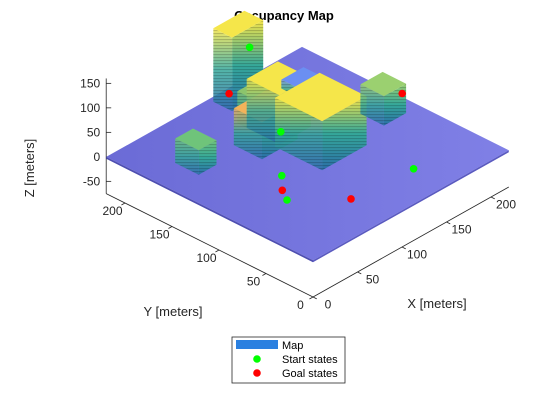 The image size is (560, 420). What do you see at coordinates (310, 360) in the screenshot?
I see `legend-label-start-states: Start states` at bounding box center [310, 360].